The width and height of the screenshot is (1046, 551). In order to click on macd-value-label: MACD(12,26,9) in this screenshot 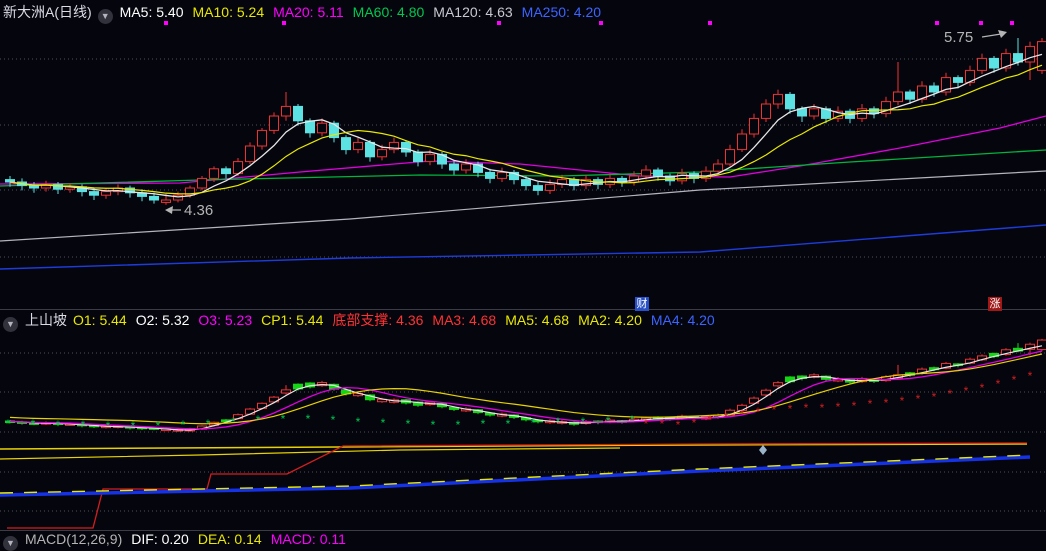, I will do `click(73, 539)`.